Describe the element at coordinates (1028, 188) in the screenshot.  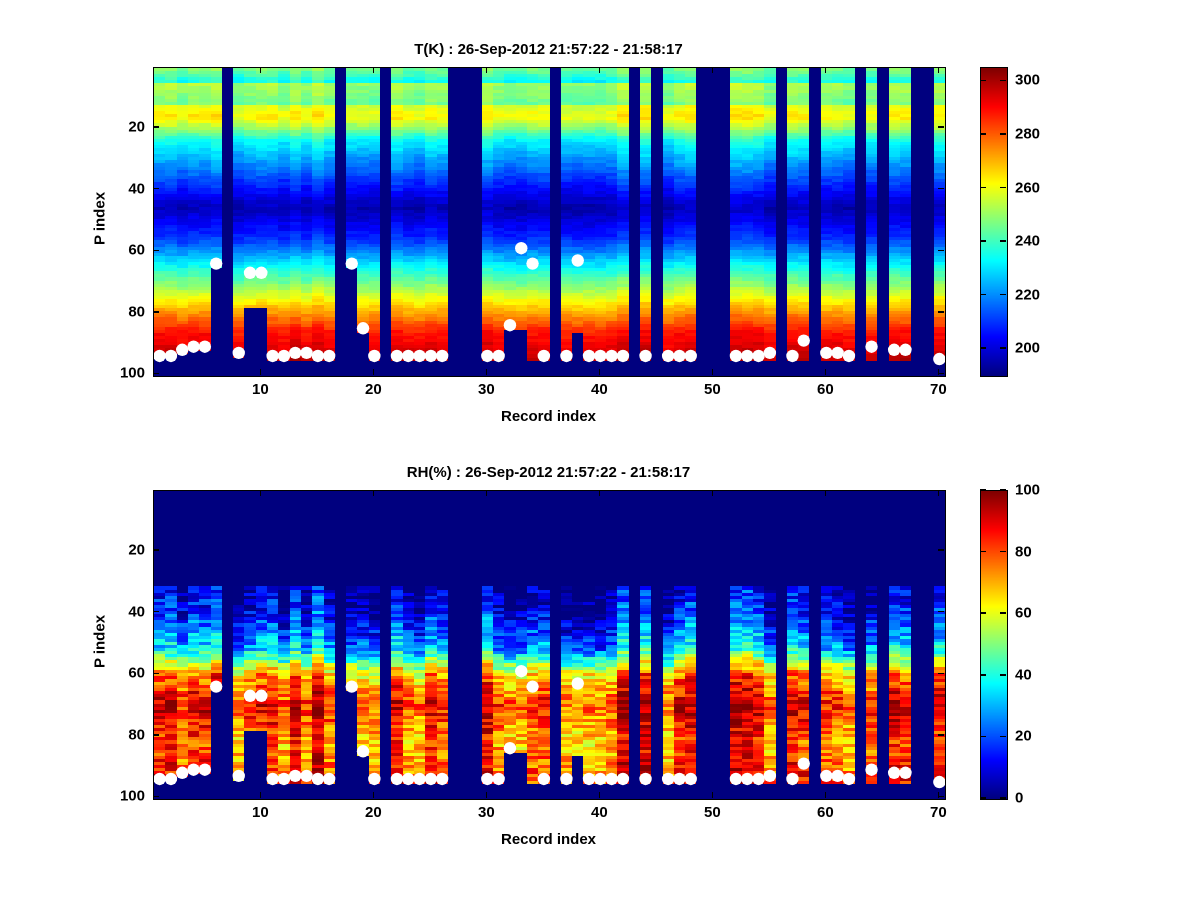
I see `colorbar-tick-label: 260` at that location.